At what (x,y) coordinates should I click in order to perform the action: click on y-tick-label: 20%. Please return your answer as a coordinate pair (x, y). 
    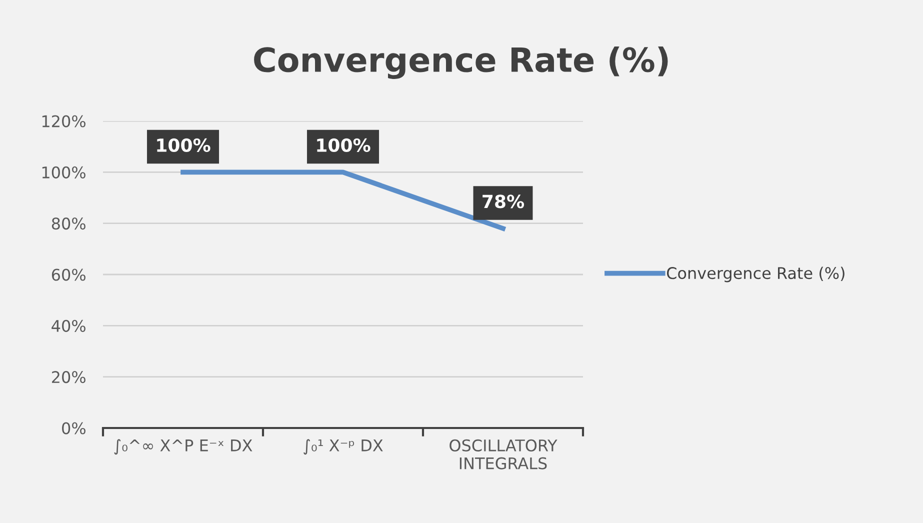
    Looking at the image, I should click on (69, 377).